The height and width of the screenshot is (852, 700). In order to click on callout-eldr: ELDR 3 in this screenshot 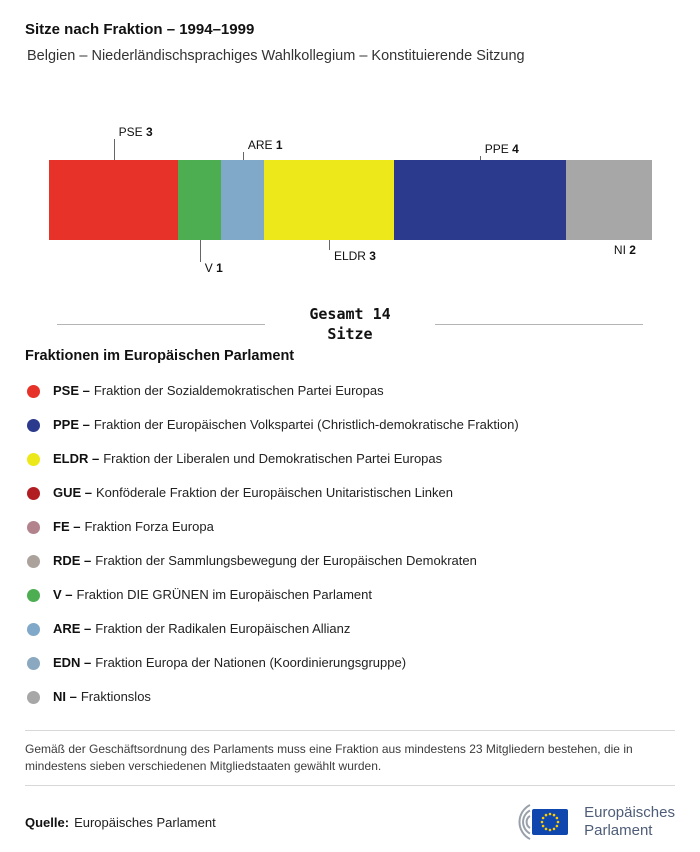, I will do `click(352, 251)`.